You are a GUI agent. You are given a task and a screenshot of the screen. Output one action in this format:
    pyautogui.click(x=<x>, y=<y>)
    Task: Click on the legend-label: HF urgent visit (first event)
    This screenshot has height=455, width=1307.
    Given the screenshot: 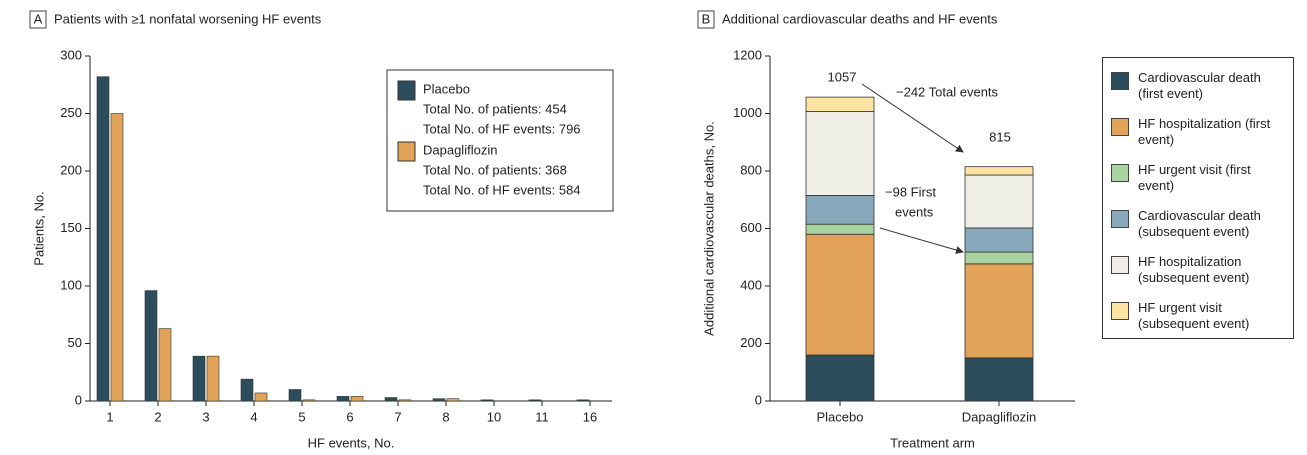 What is the action you would take?
    pyautogui.click(x=1194, y=177)
    